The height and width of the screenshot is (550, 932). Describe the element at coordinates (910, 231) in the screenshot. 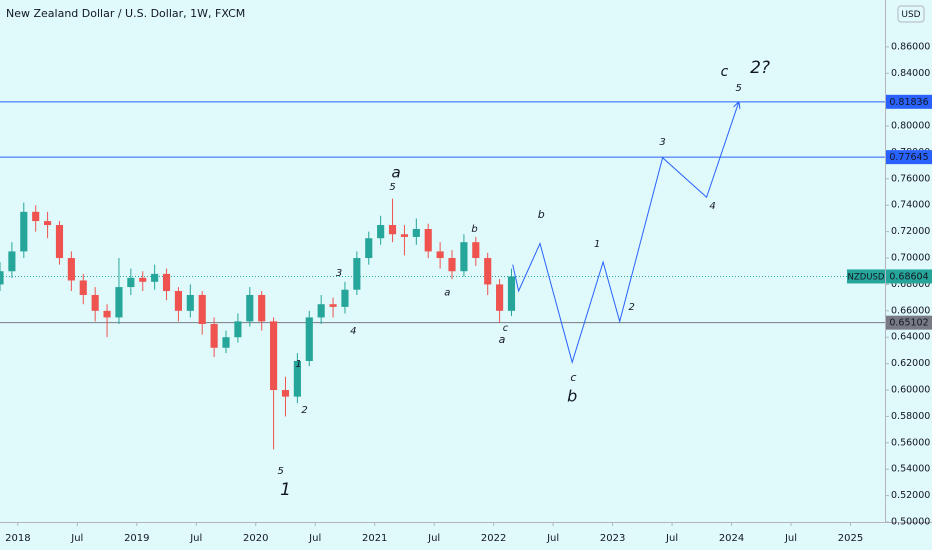

I see `y-tick-label: 0.72000` at that location.